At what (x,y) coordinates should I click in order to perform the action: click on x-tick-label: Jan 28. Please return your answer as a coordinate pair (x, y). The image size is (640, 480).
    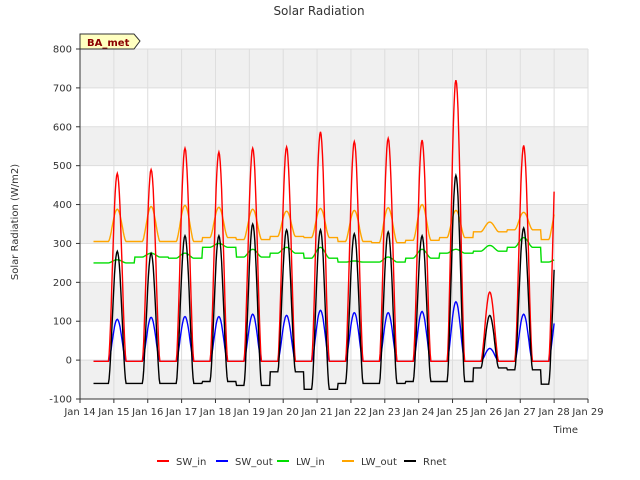
    Looking at the image, I should click on (553, 412).